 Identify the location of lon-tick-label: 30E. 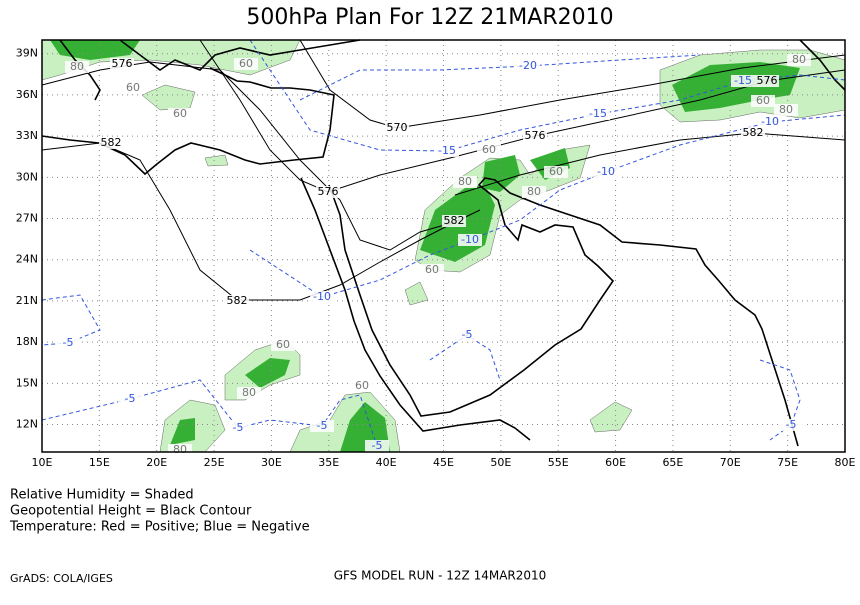
(271, 462).